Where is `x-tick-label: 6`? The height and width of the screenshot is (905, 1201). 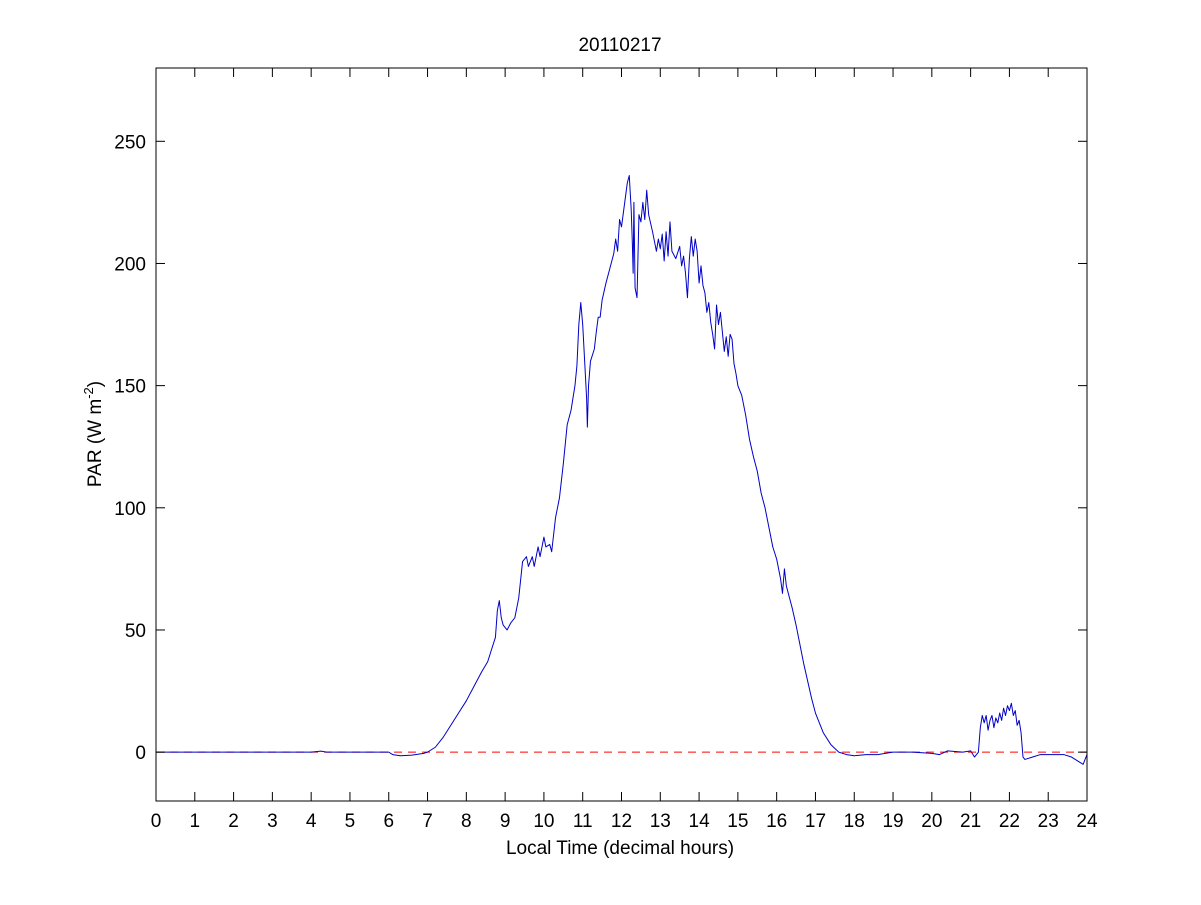 x-tick-label: 6 is located at coordinates (388, 821).